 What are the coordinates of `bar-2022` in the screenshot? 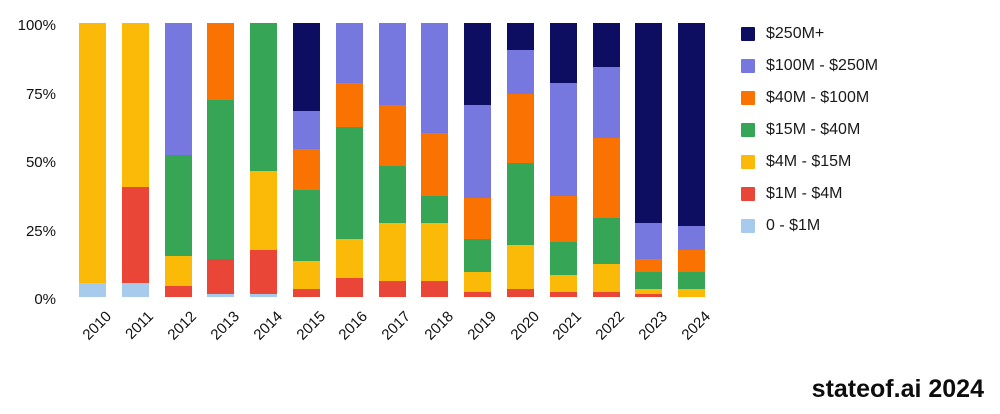 It's located at (606, 160).